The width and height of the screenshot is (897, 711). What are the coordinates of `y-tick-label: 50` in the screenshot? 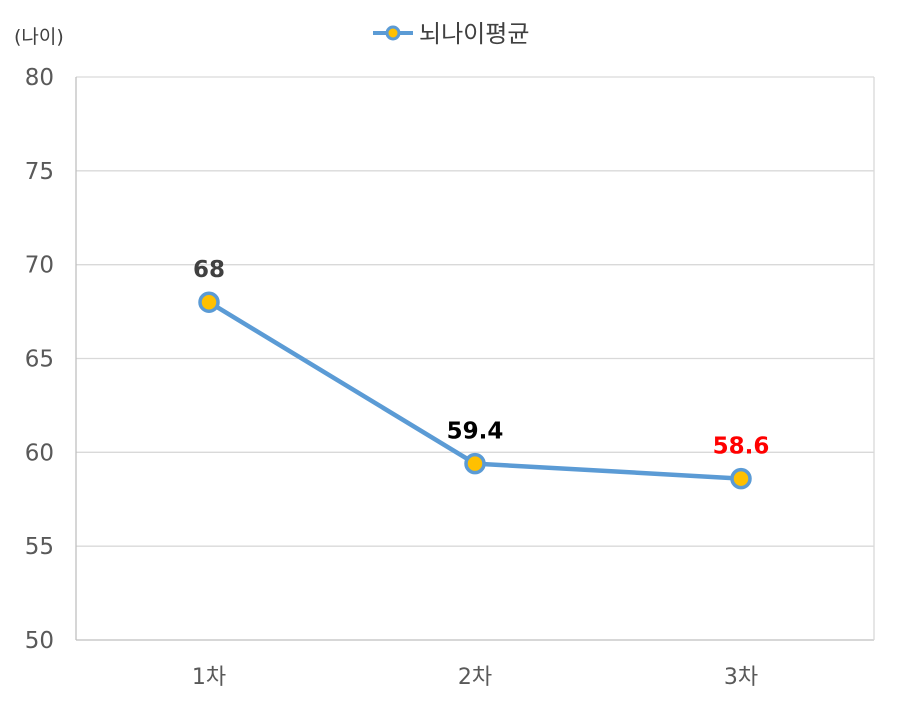 It's located at (39, 641).